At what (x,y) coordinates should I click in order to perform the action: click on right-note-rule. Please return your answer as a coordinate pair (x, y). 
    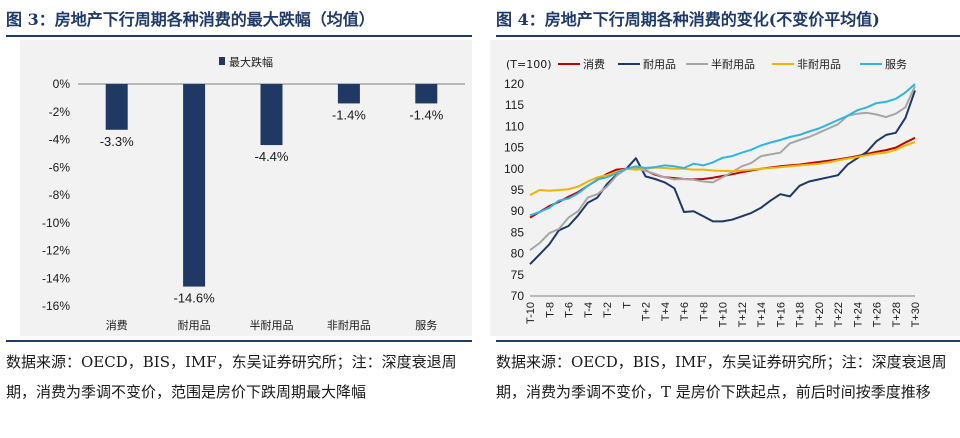
    Looking at the image, I should click on (728, 341).